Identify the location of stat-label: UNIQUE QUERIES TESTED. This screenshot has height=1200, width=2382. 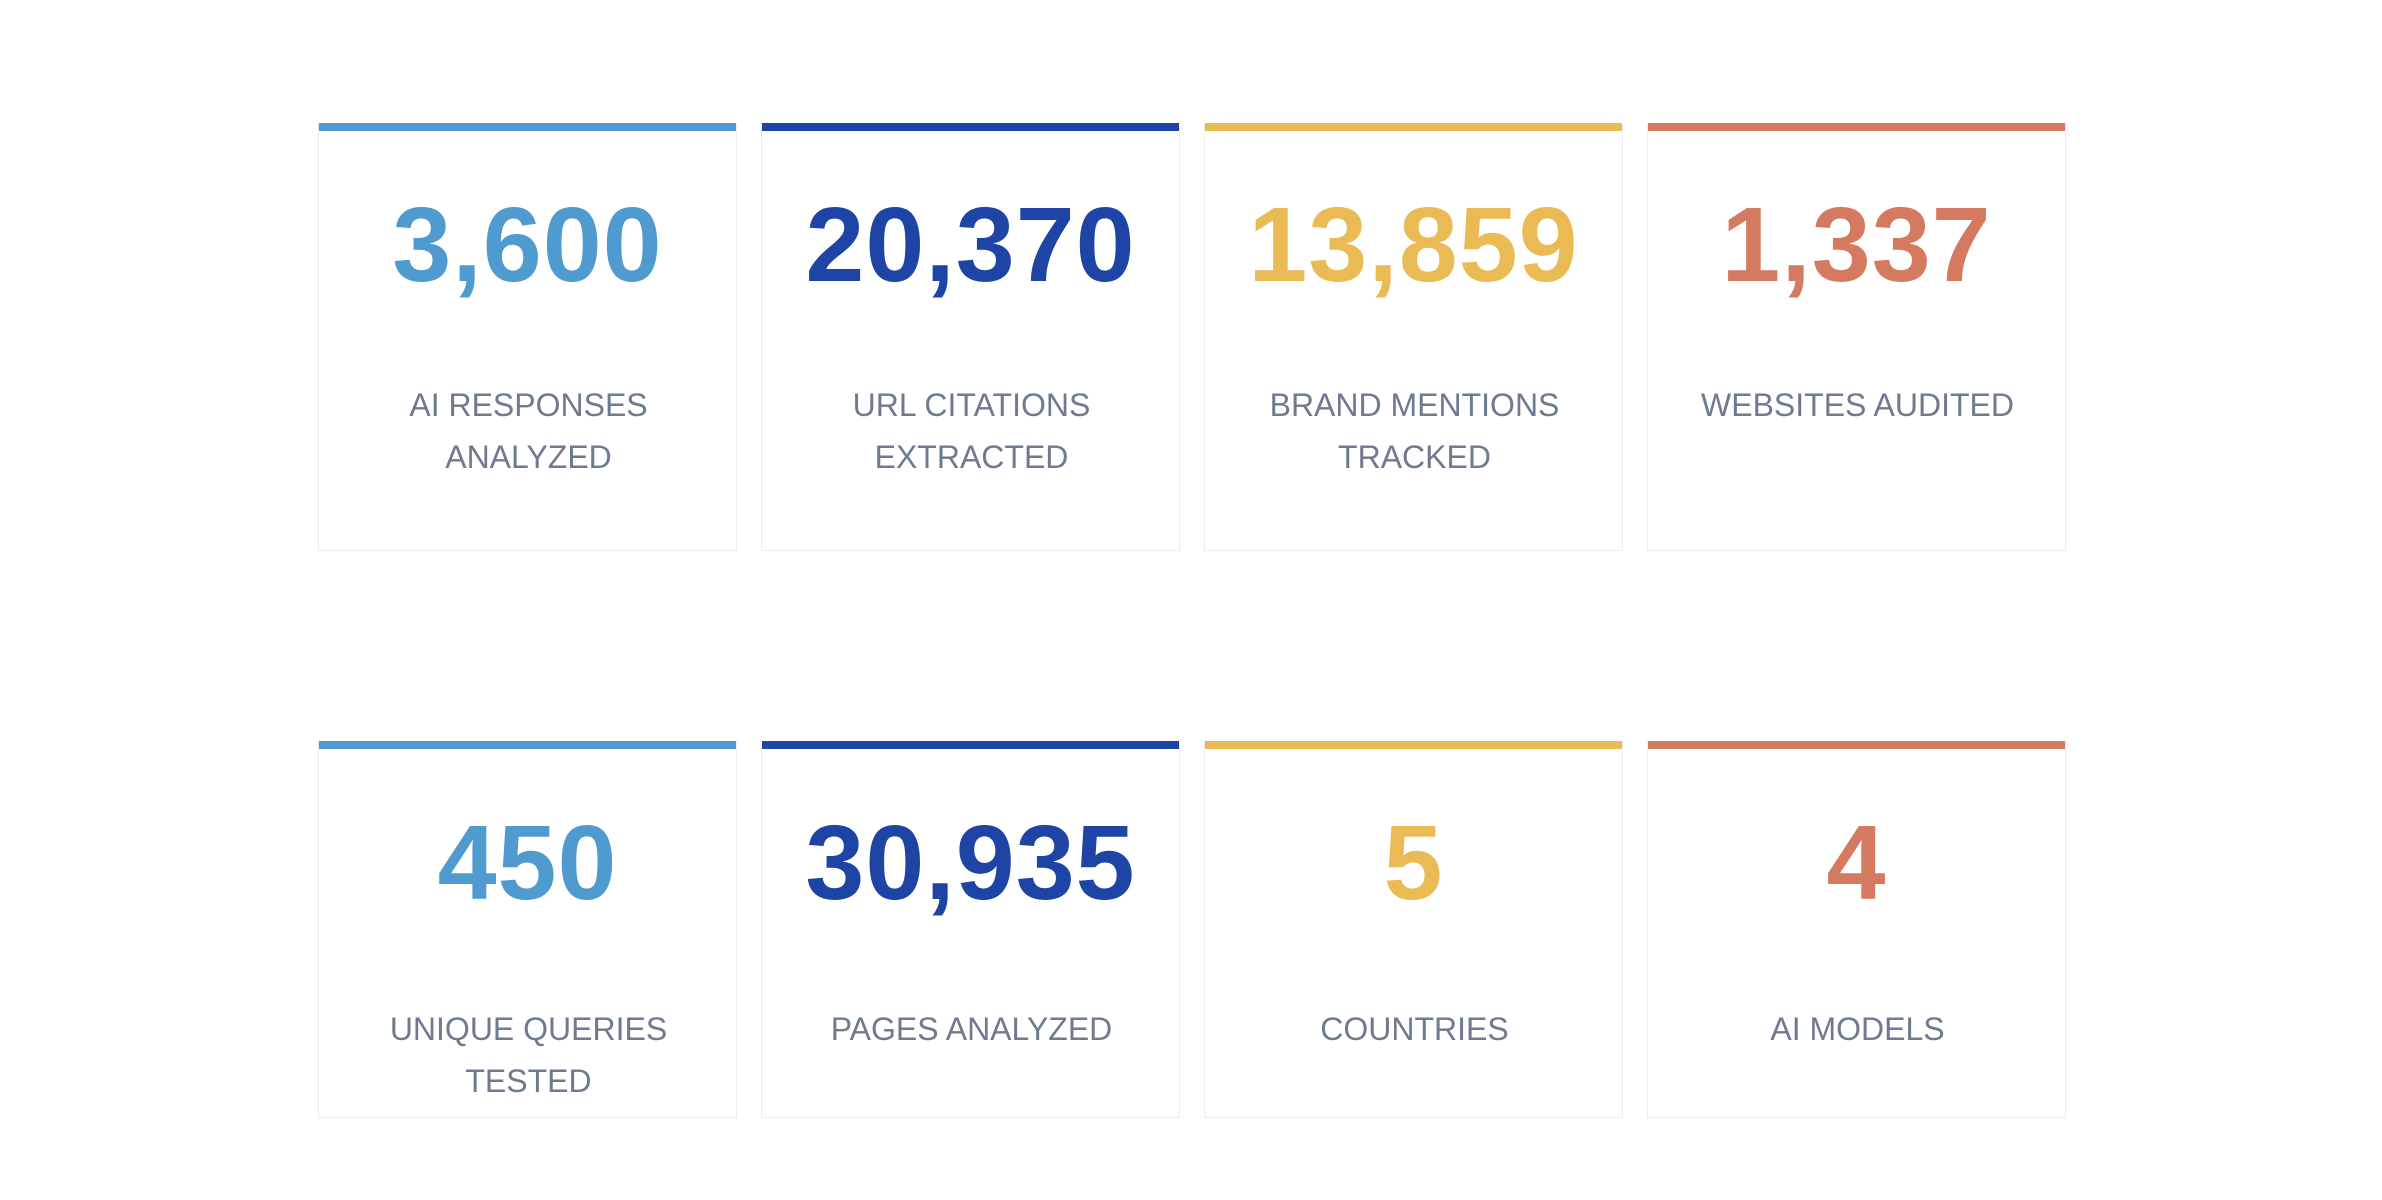
(528, 1055).